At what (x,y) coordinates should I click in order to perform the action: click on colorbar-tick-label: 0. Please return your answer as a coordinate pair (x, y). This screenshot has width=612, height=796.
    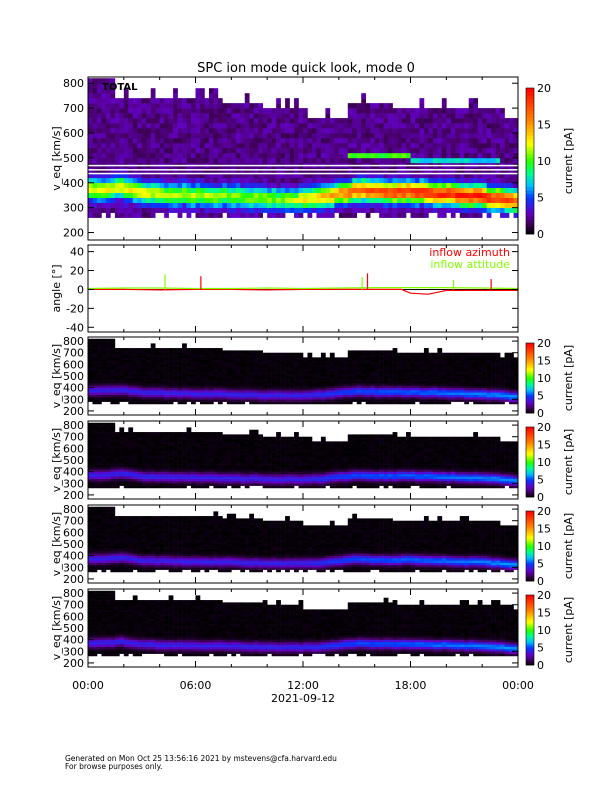
    Looking at the image, I should click on (540, 413).